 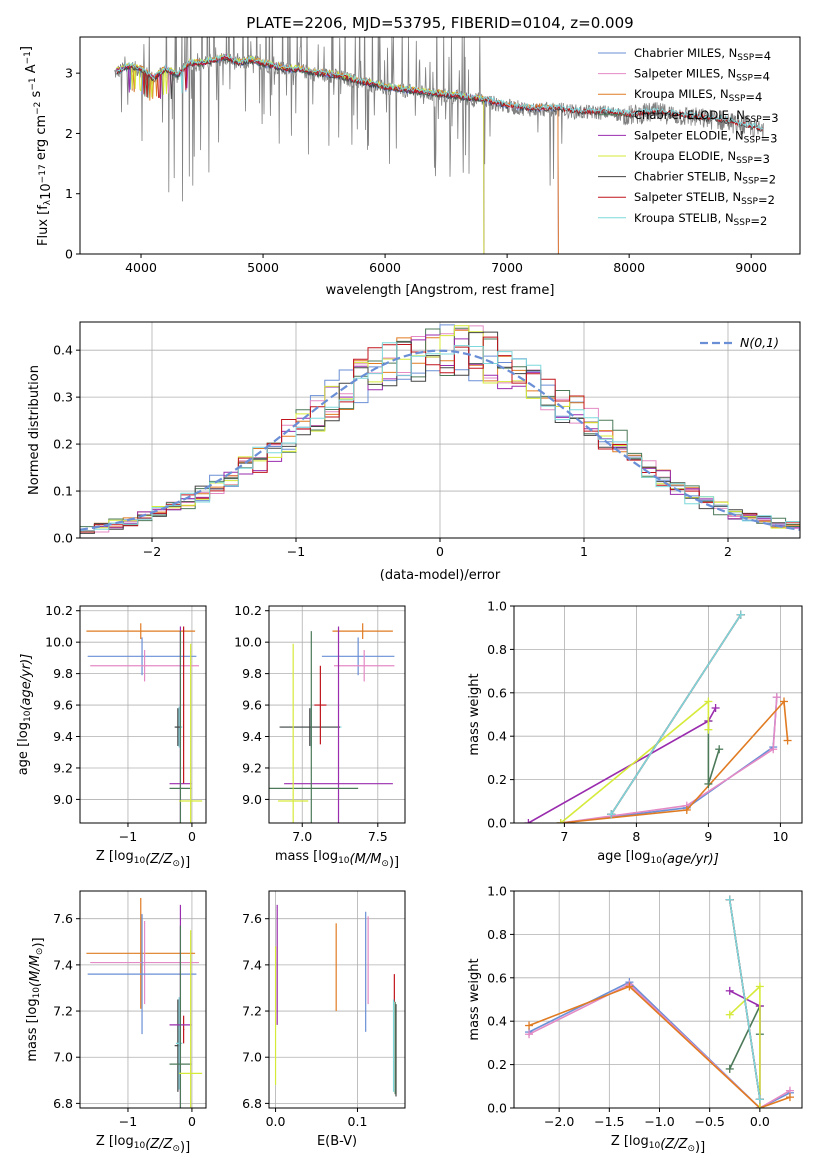 I want to click on hist-legend-label: N(0,1), so click(x=759, y=342).